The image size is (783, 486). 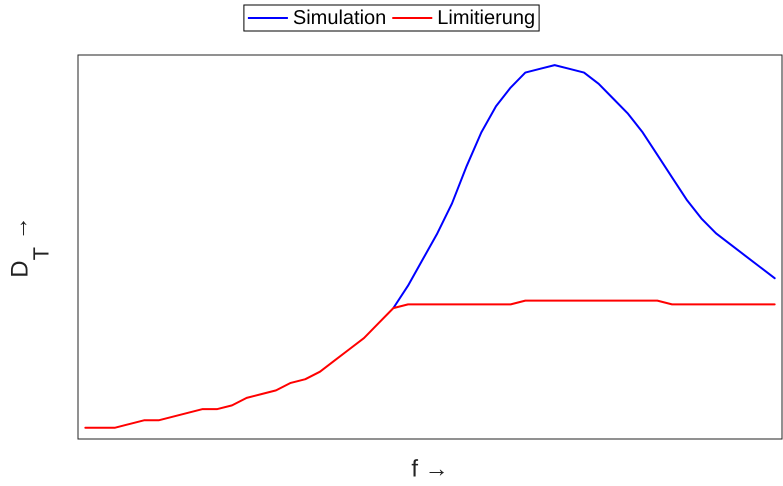 What do you see at coordinates (486, 18) in the screenshot?
I see `legend-label: Limitierung` at bounding box center [486, 18].